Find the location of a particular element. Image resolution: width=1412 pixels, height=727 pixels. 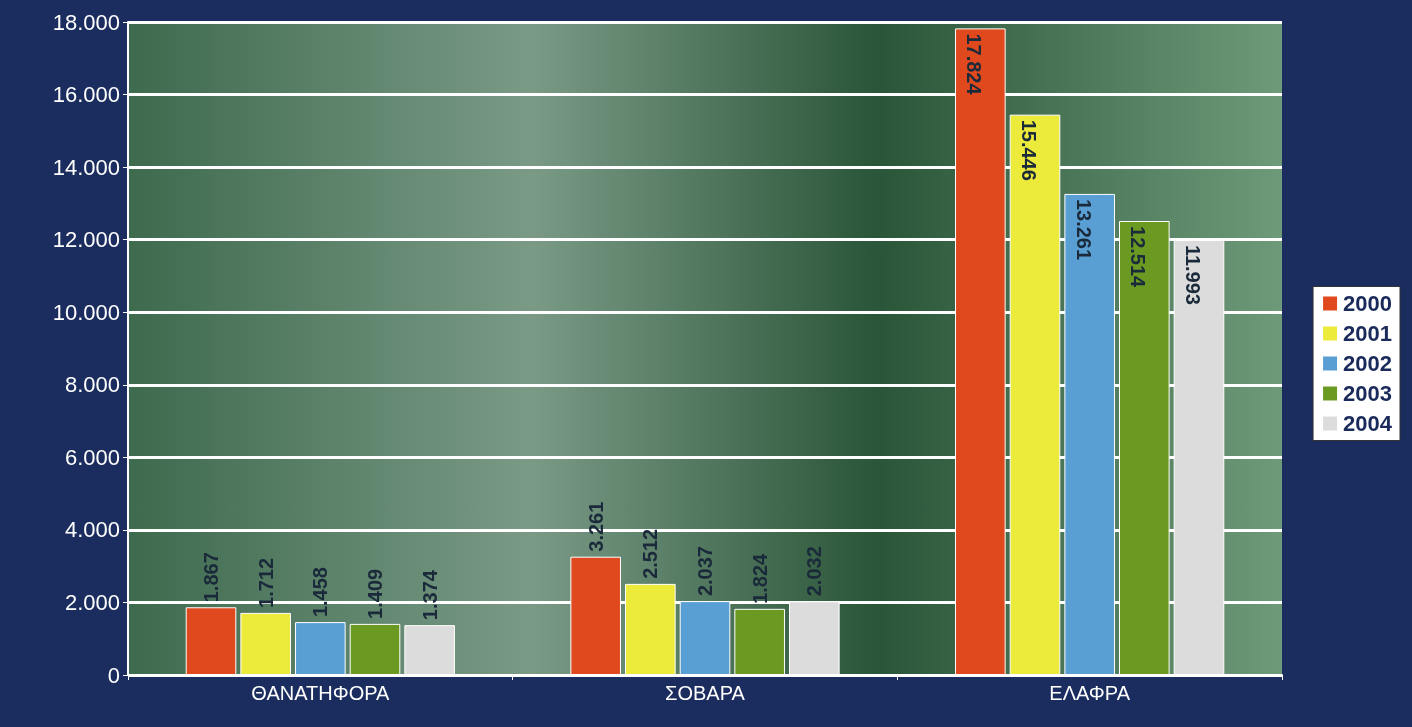

data-label: 15.446 is located at coordinates (1029, 150).